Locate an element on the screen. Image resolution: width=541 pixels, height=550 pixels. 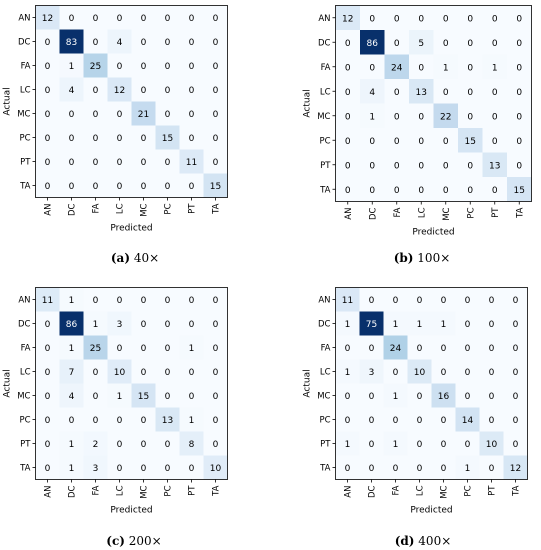
x-tick-label: DC is located at coordinates (373, 491).